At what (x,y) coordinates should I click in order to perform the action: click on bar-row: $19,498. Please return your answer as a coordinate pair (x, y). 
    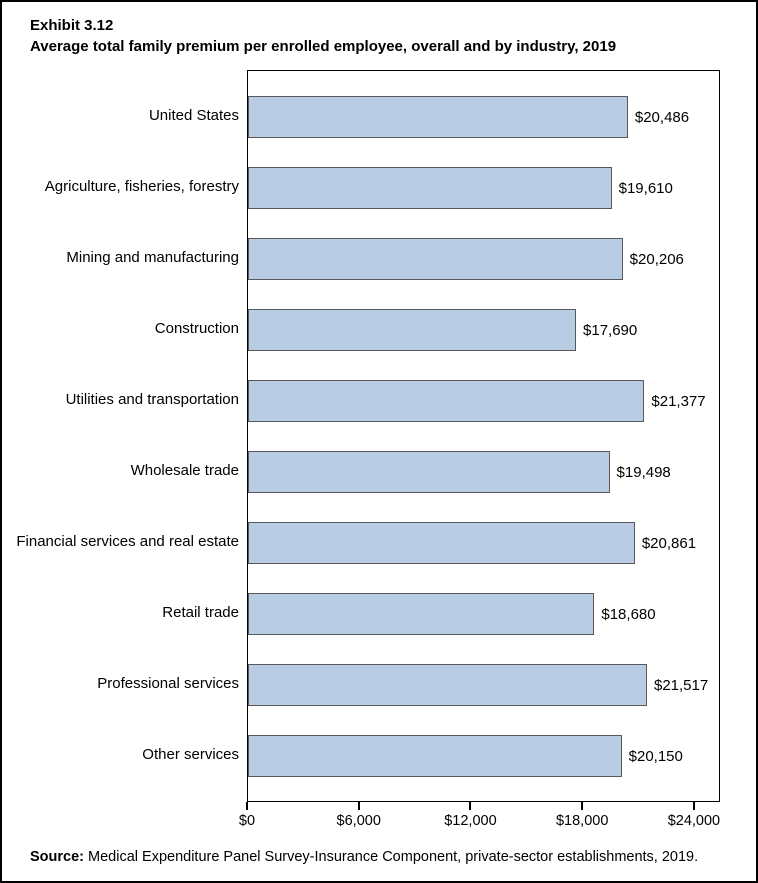
    Looking at the image, I should click on (483, 472).